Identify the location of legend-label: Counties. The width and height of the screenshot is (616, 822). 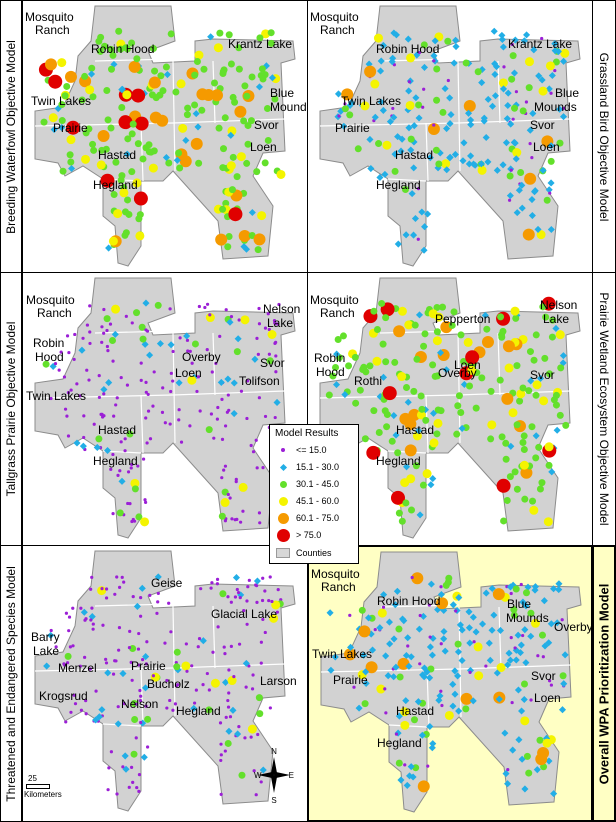
(314, 553).